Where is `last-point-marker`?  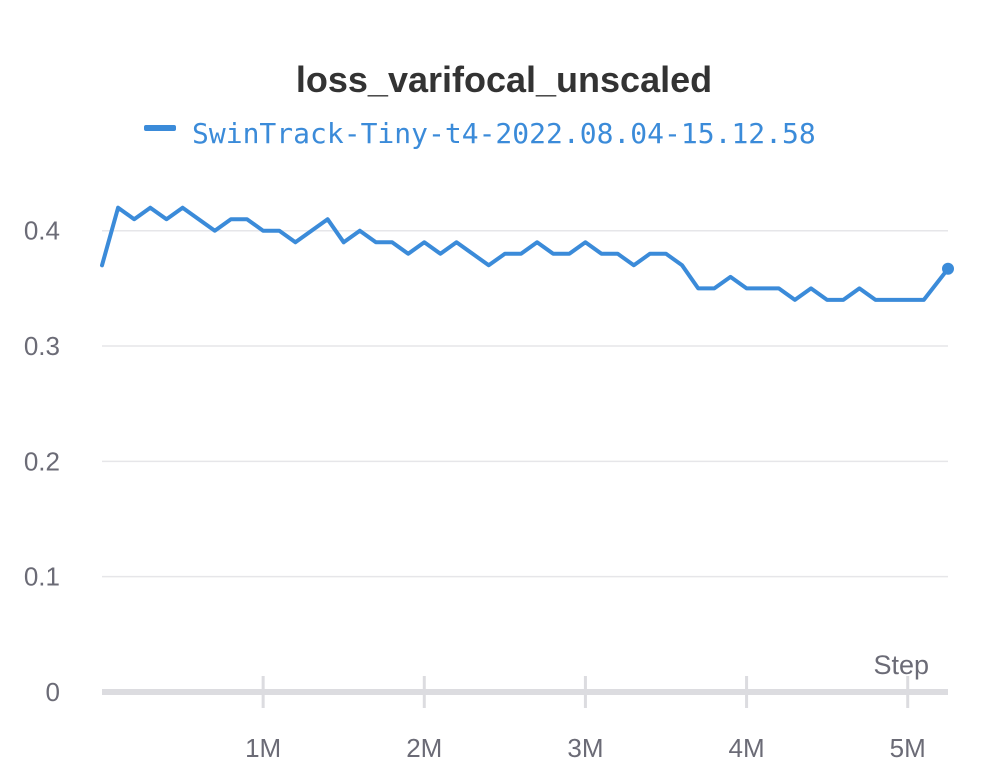 last-point-marker is located at coordinates (948, 268).